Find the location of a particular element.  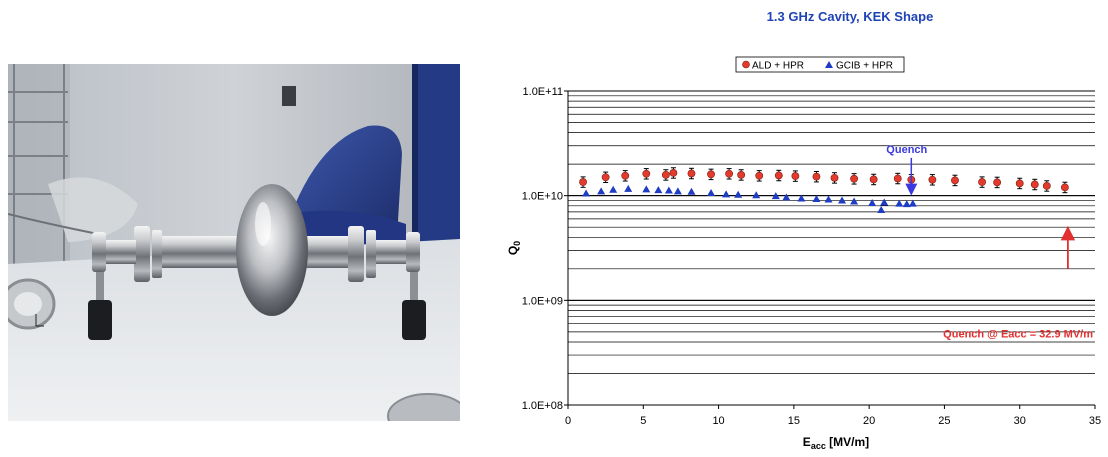

x-tick-label: 10 is located at coordinates (718, 421).